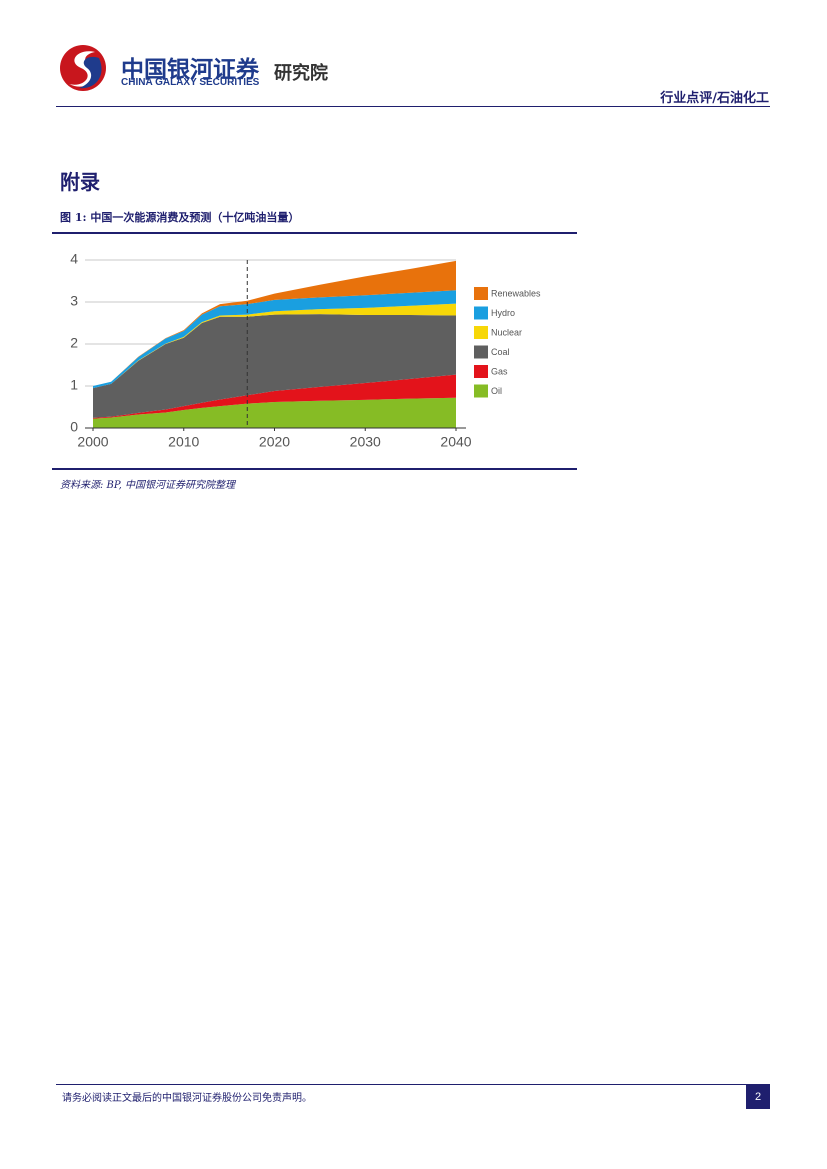 The width and height of the screenshot is (827, 1169). What do you see at coordinates (365, 442) in the screenshot?
I see `x-tick-label: 2030` at bounding box center [365, 442].